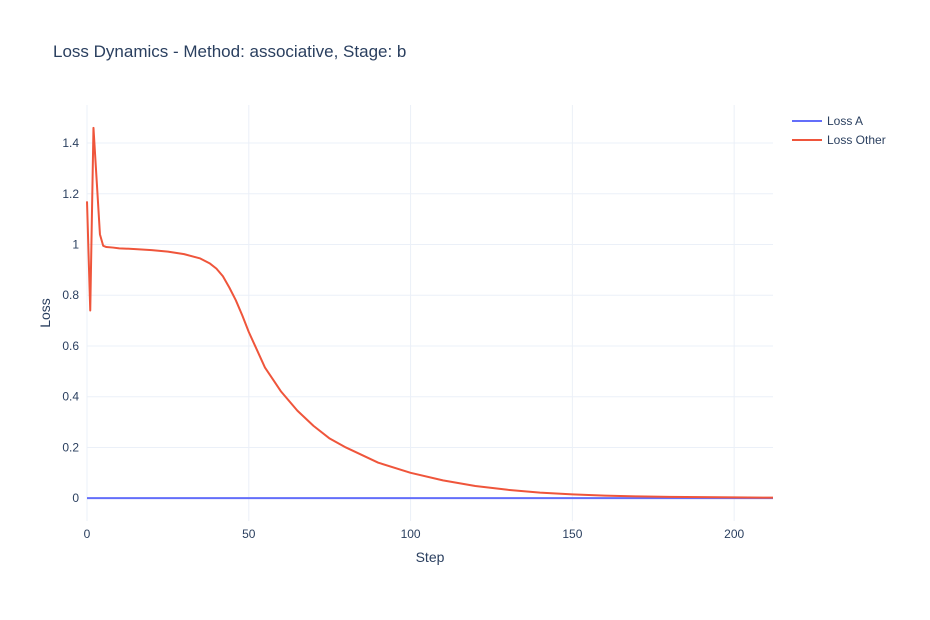  I want to click on x-tick-label: 200, so click(734, 534).